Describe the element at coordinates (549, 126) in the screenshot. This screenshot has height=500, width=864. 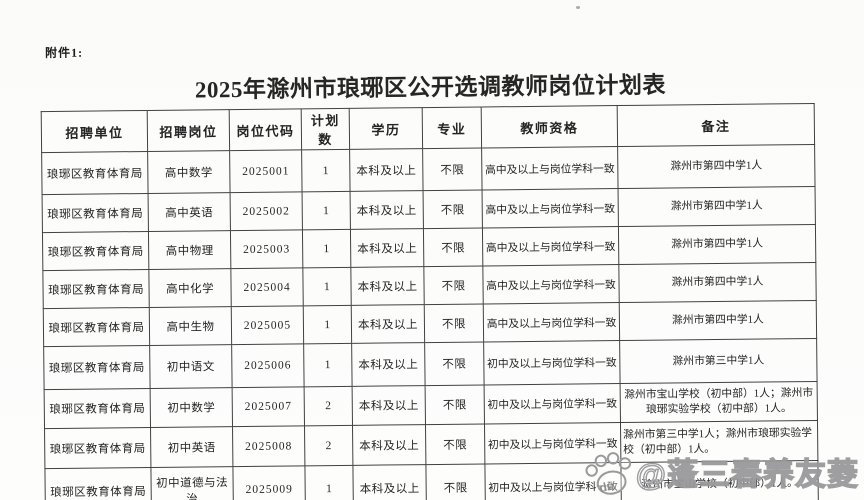
I see `column-header-certificate: 教师资格` at that location.